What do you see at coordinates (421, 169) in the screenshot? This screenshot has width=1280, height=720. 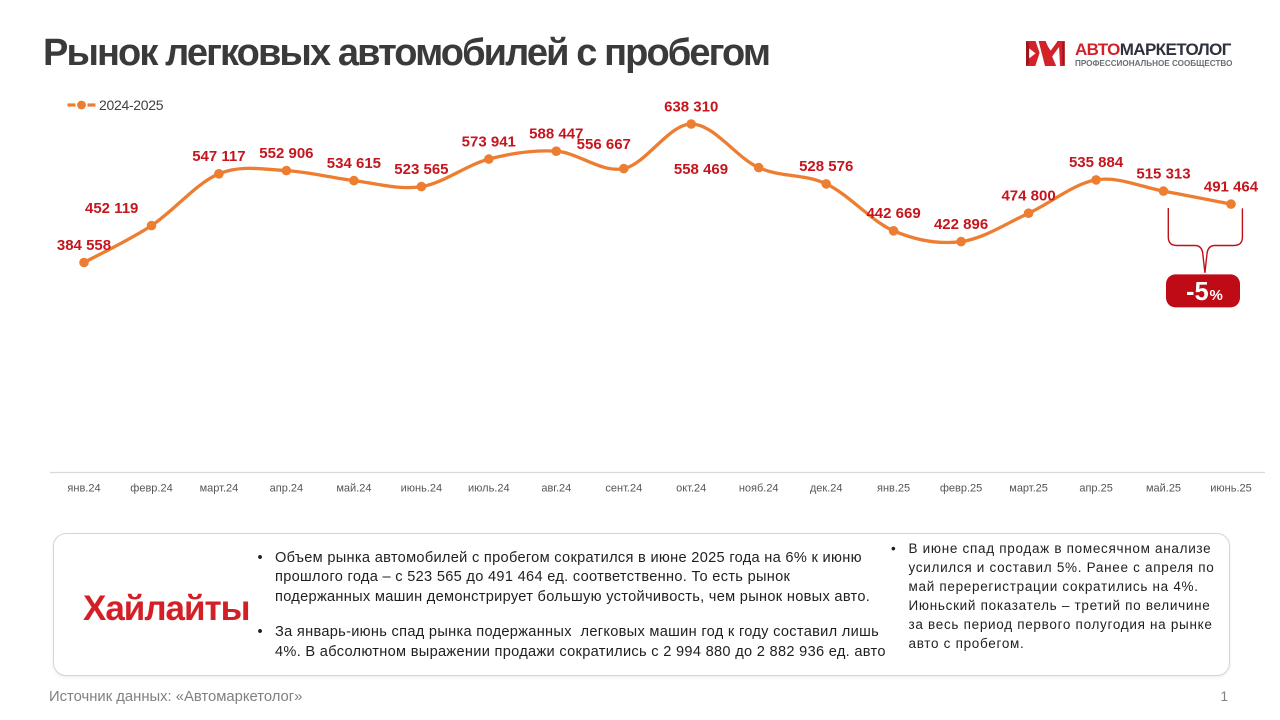 I see `svg-text: 523 565` at bounding box center [421, 169].